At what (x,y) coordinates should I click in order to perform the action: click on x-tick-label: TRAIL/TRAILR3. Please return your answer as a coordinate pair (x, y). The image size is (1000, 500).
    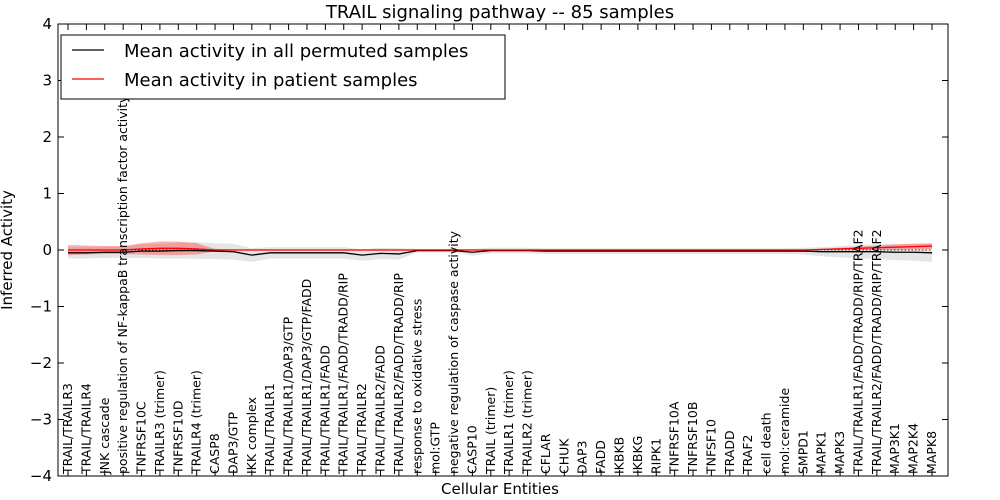
    Looking at the image, I should click on (67, 429).